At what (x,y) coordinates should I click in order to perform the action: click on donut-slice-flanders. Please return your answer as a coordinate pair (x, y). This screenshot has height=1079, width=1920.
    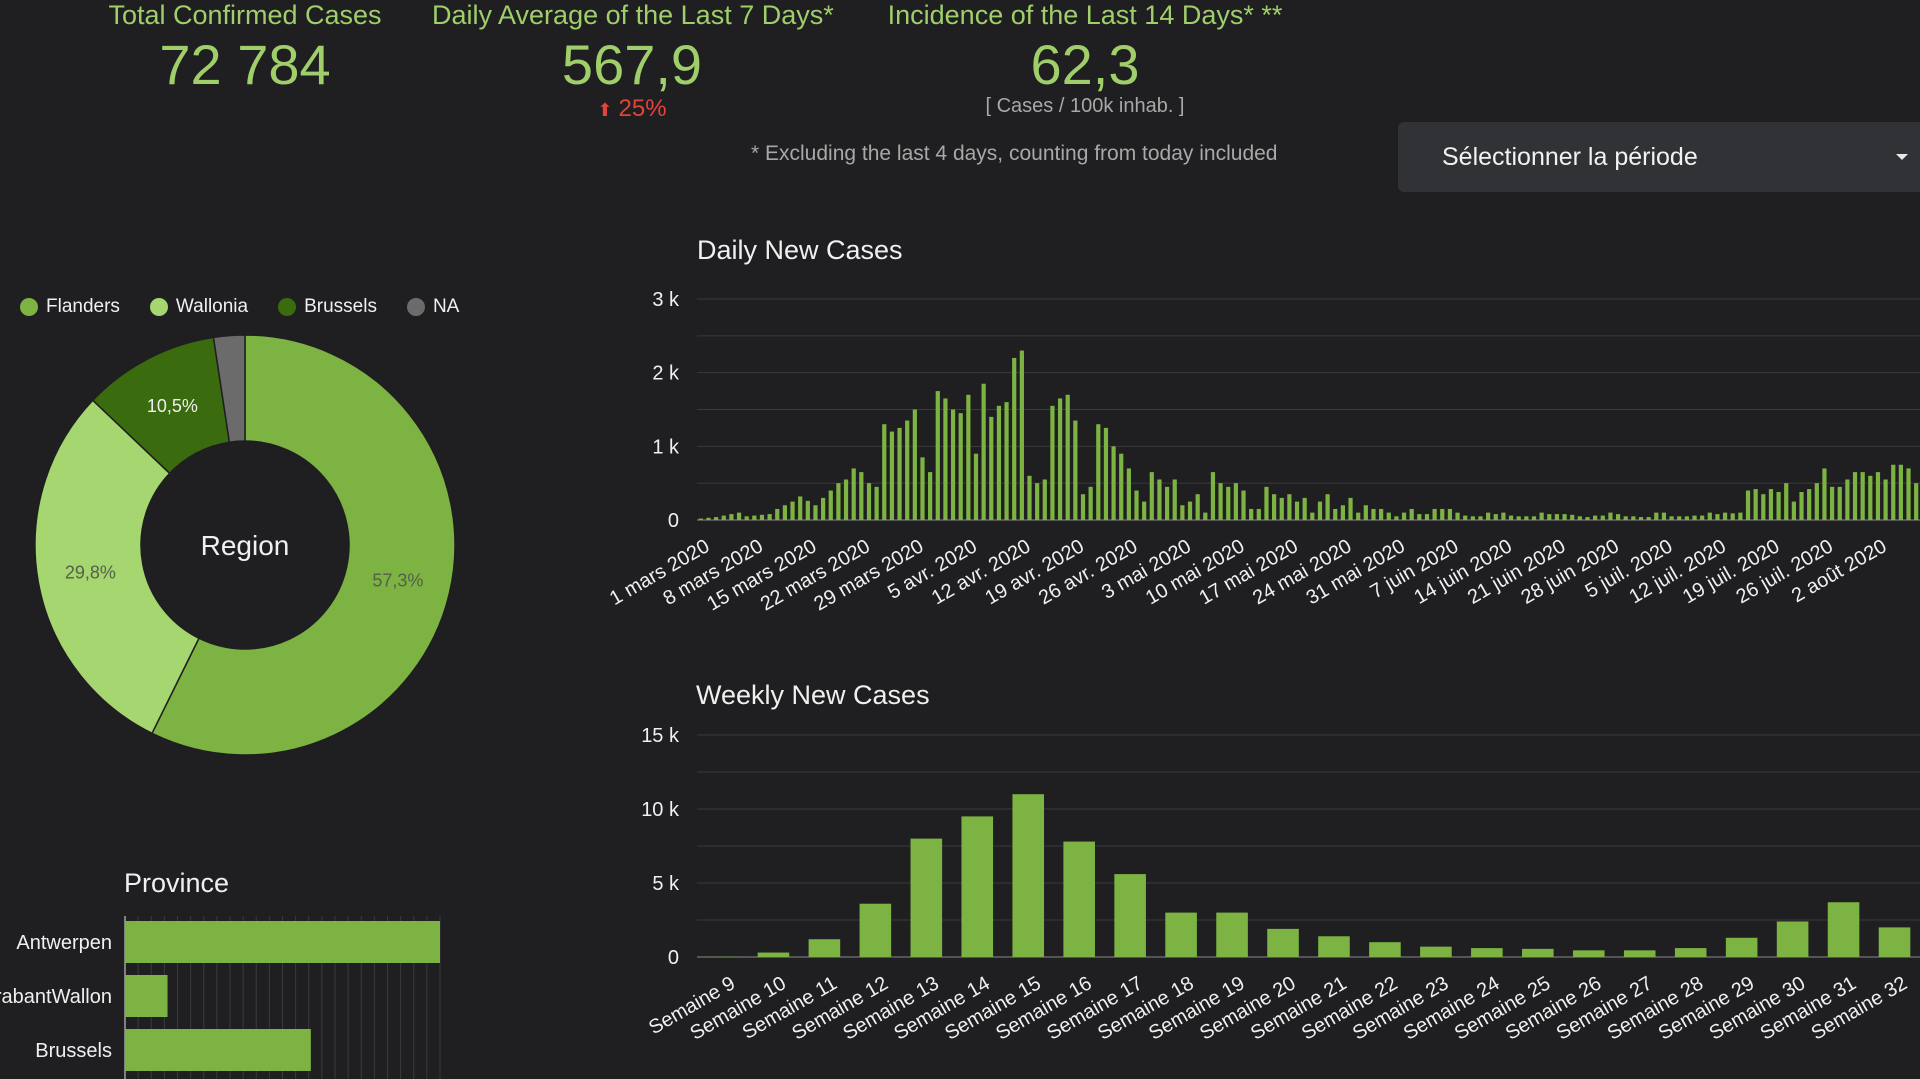
    Looking at the image, I should click on (303, 545).